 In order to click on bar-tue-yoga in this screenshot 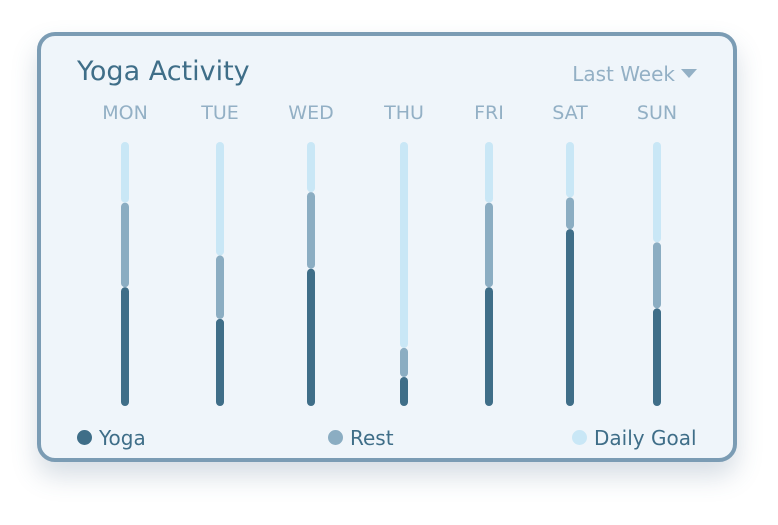, I will do `click(220, 362)`.